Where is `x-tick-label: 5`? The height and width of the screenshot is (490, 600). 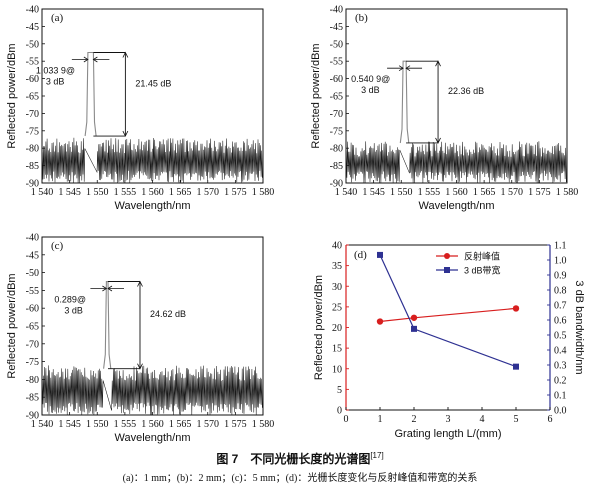
x-tick-label: 5 is located at coordinates (516, 419).